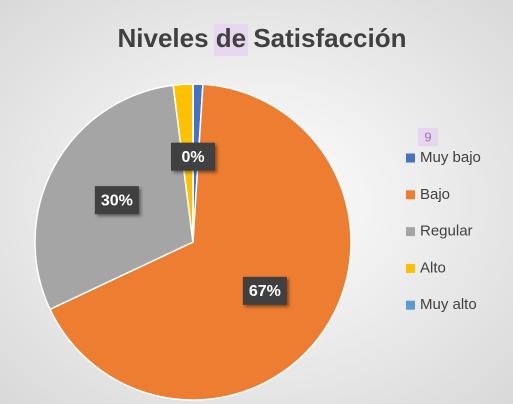 The image size is (513, 404). Describe the element at coordinates (448, 304) in the screenshot. I see `legend-label: Muy alto` at that location.